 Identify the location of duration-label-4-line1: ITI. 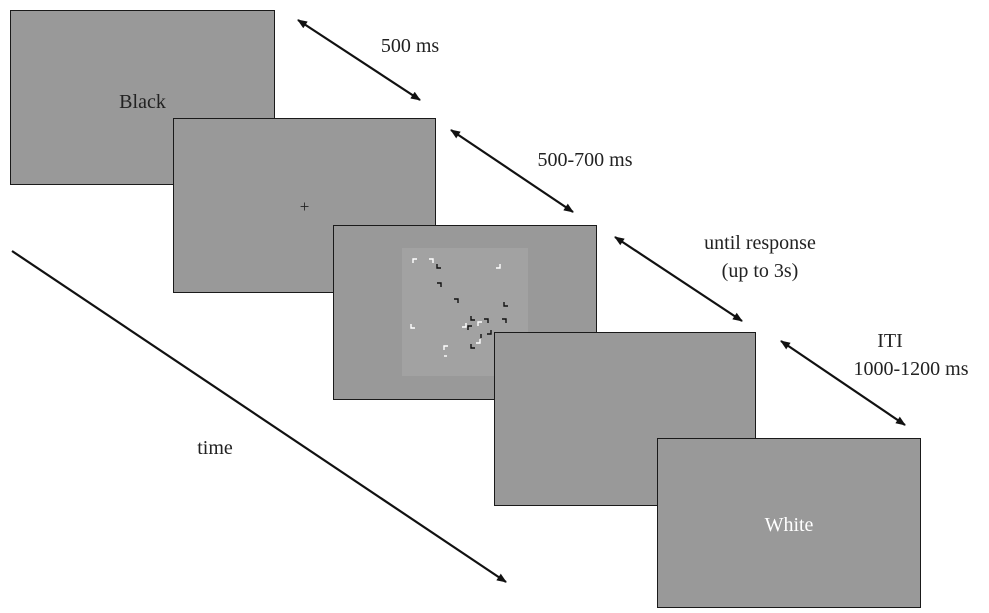
(890, 341).